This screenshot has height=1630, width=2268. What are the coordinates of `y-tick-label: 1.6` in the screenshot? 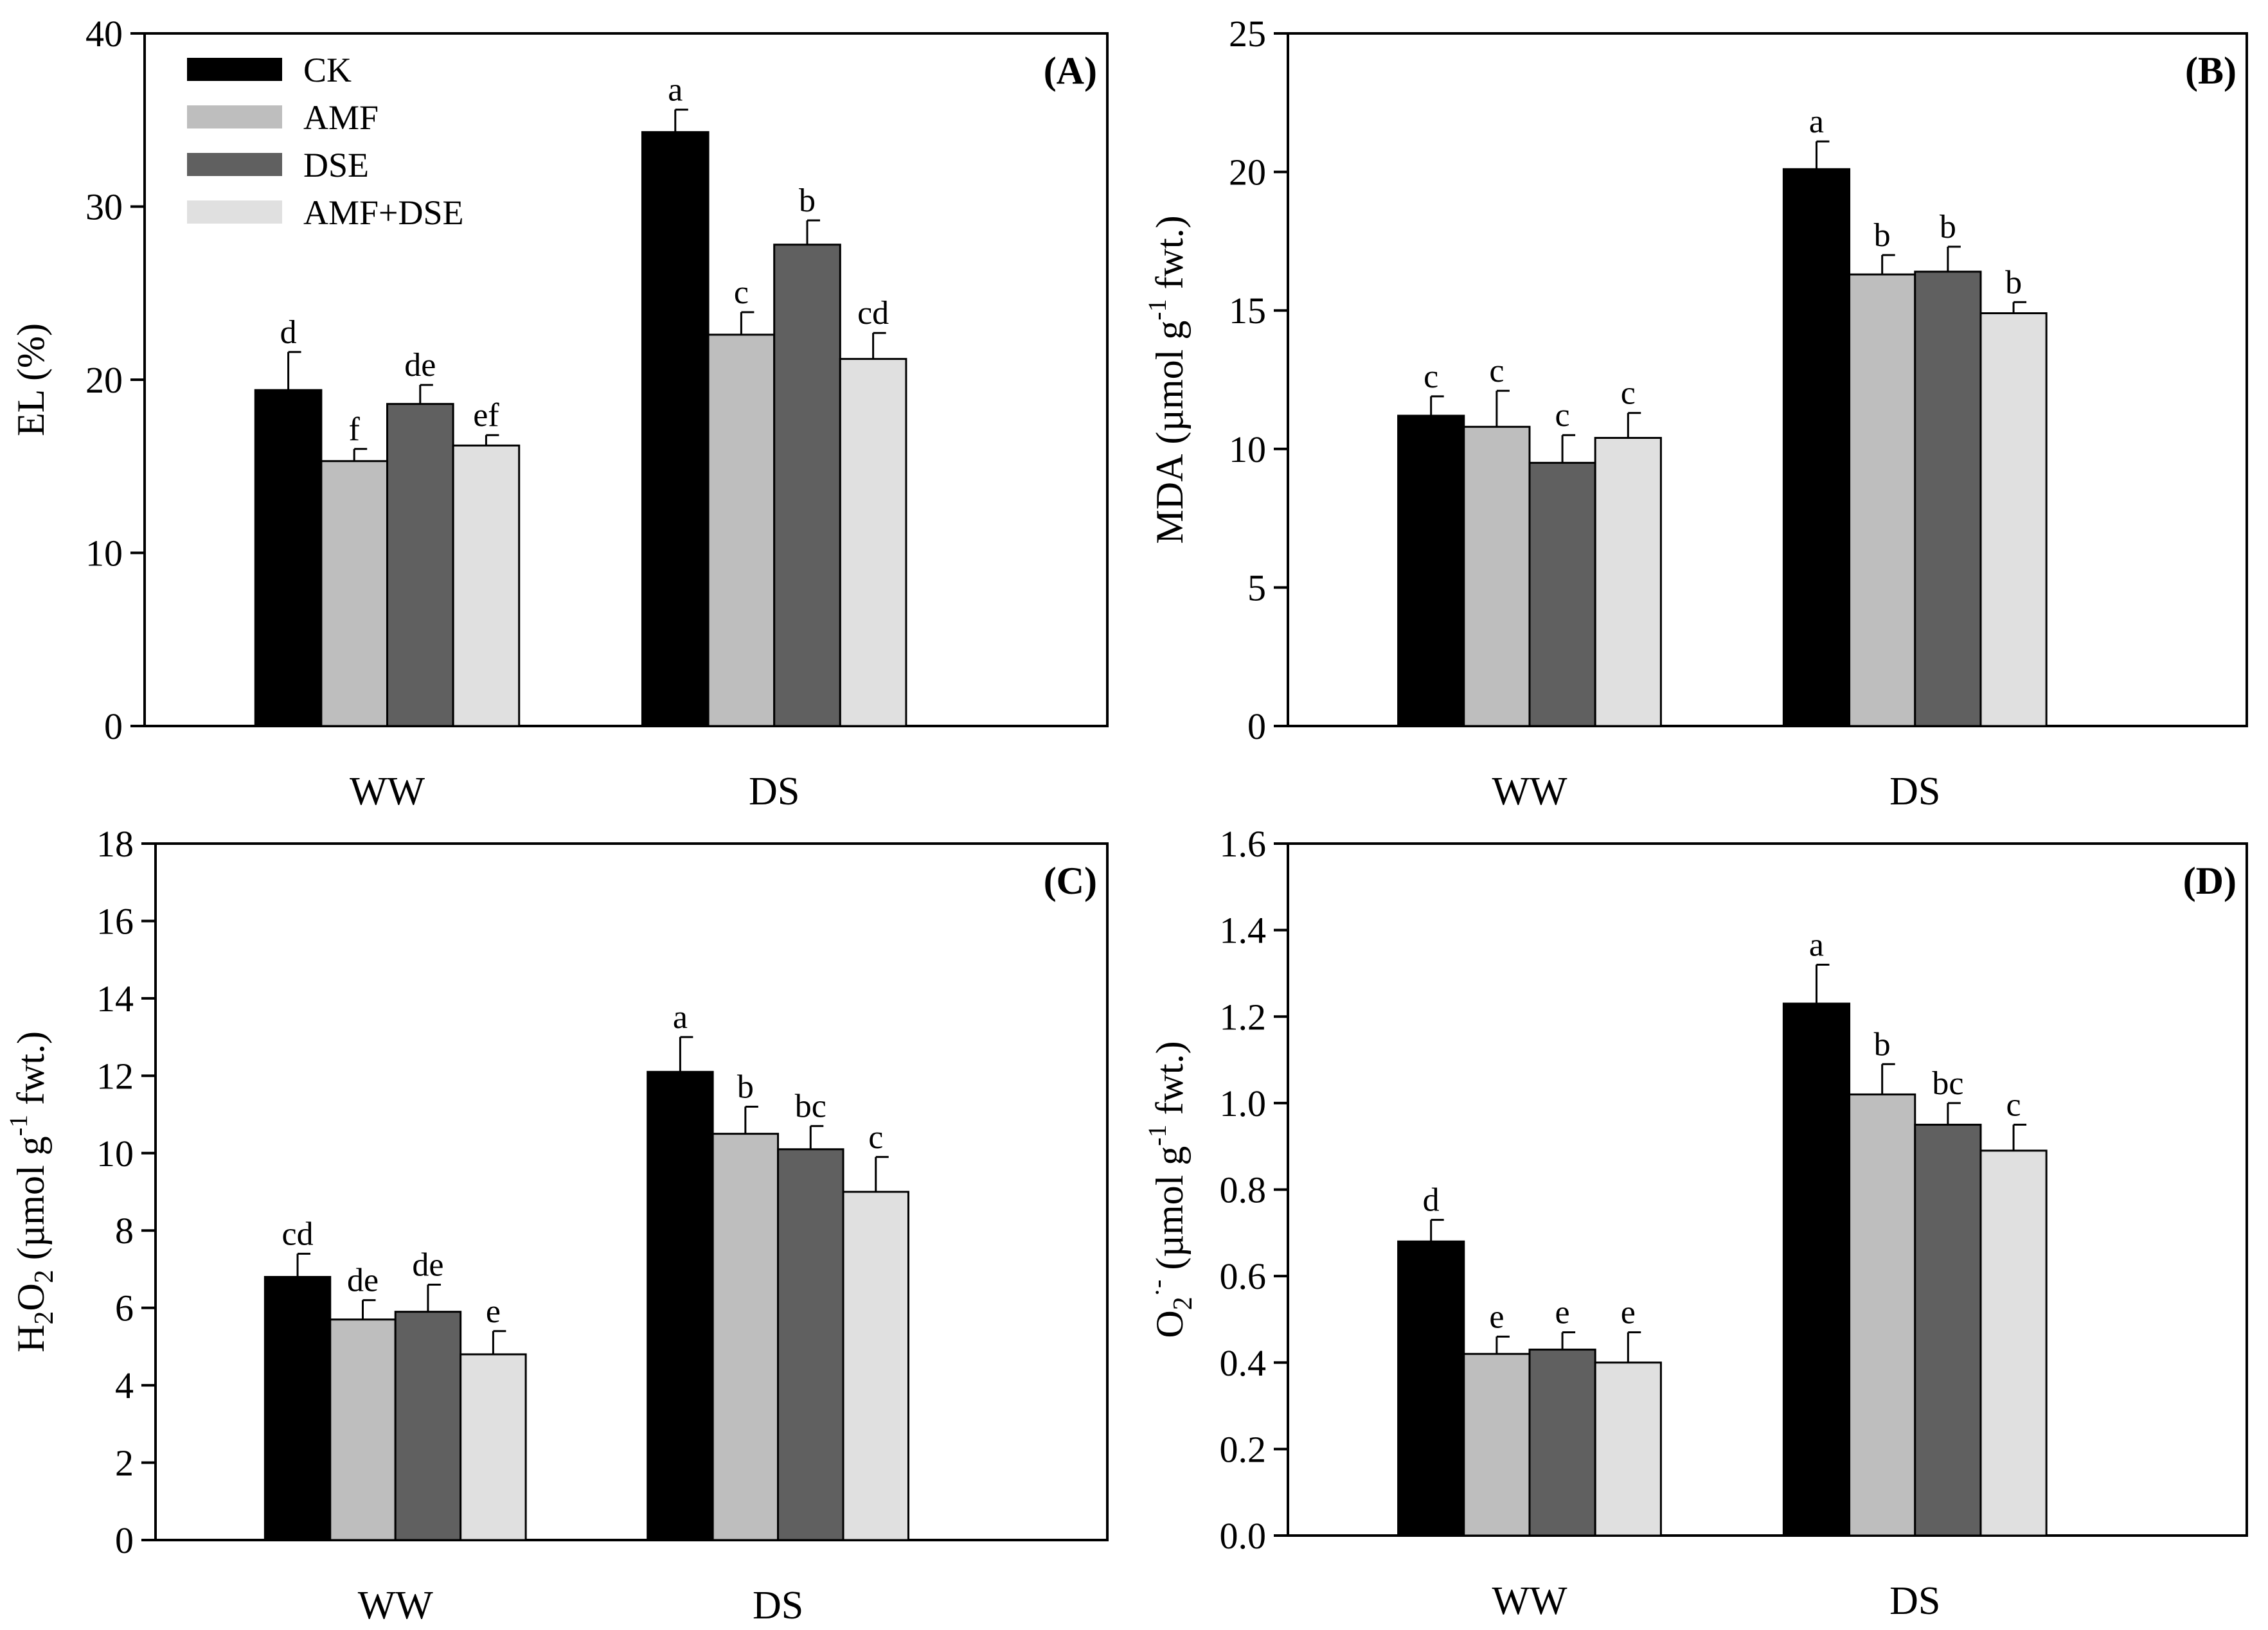 It's located at (1243, 844).